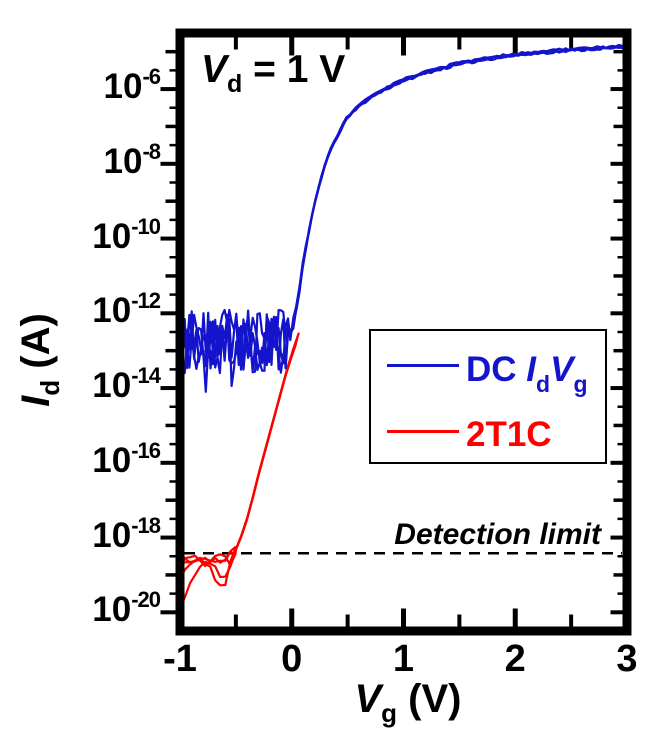  What do you see at coordinates (543, 384) in the screenshot?
I see `legend-dc-sub1: d` at bounding box center [543, 384].